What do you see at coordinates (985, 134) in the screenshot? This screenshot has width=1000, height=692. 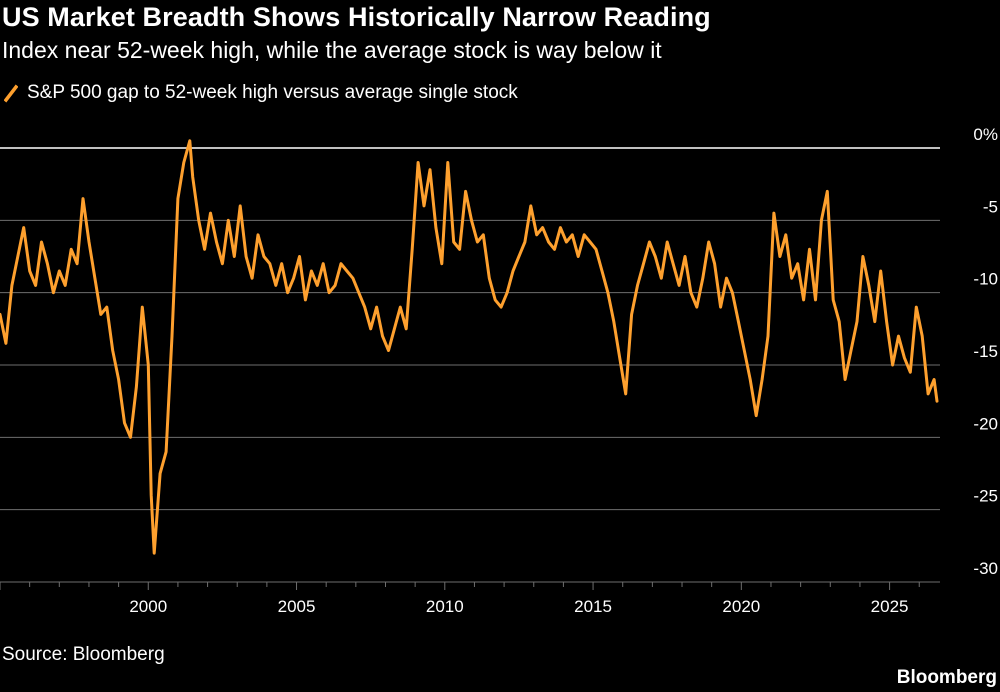 I see `y-tick-label: 0%` at bounding box center [985, 134].